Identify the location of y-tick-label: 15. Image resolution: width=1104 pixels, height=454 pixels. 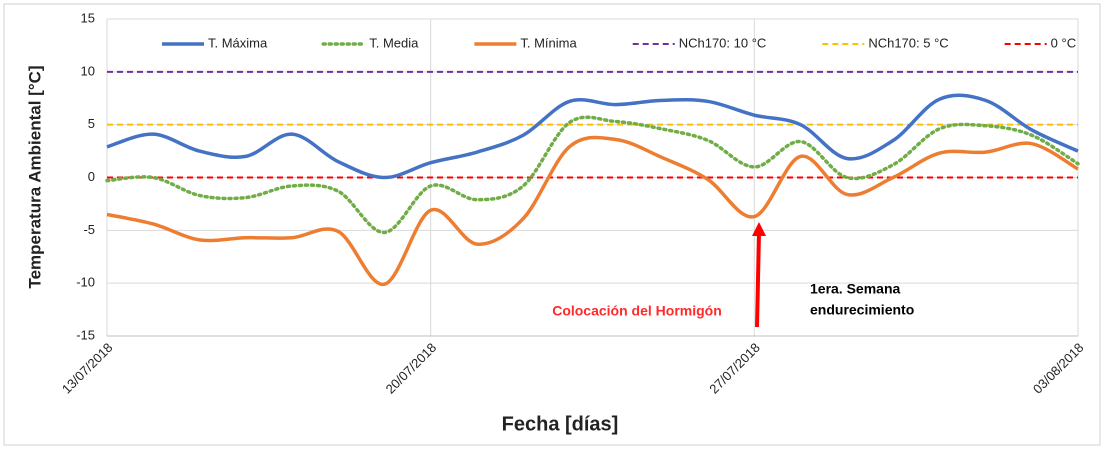
(88, 17).